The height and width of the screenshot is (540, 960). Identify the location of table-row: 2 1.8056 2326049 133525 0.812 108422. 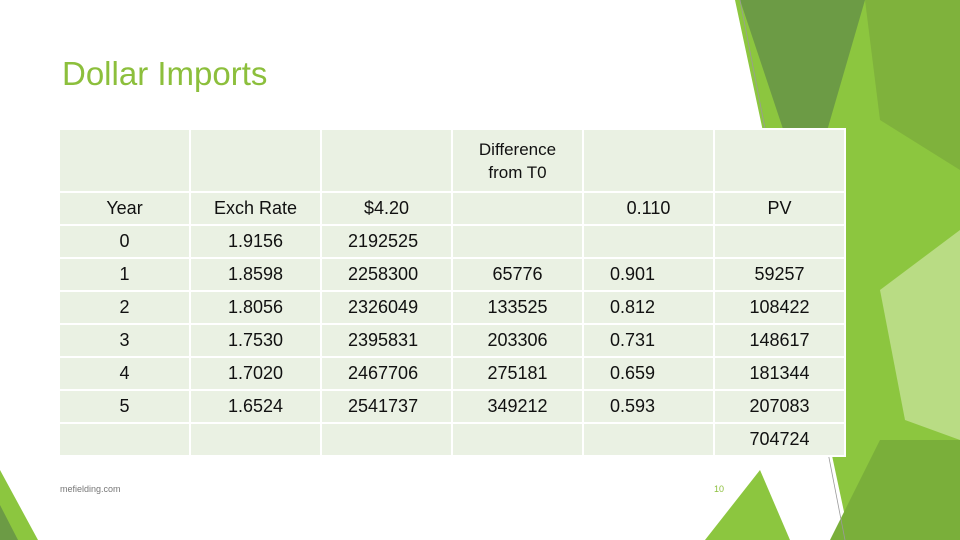
(452, 307).